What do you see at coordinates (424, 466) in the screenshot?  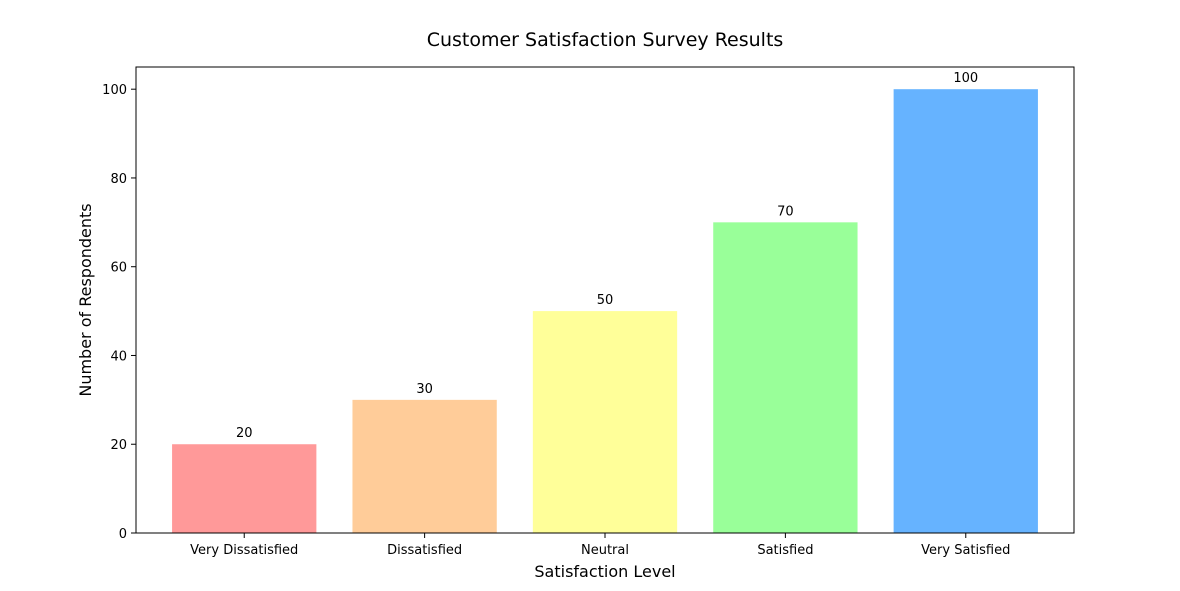 I see `bar-dissatisfied` at bounding box center [424, 466].